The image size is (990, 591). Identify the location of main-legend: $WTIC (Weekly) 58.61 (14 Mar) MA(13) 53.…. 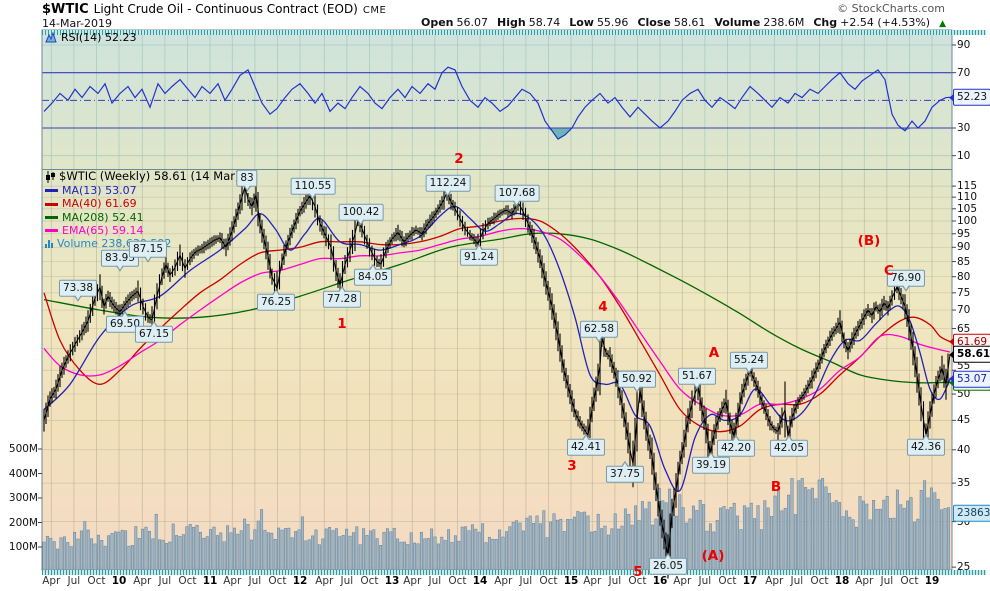
(142, 209).